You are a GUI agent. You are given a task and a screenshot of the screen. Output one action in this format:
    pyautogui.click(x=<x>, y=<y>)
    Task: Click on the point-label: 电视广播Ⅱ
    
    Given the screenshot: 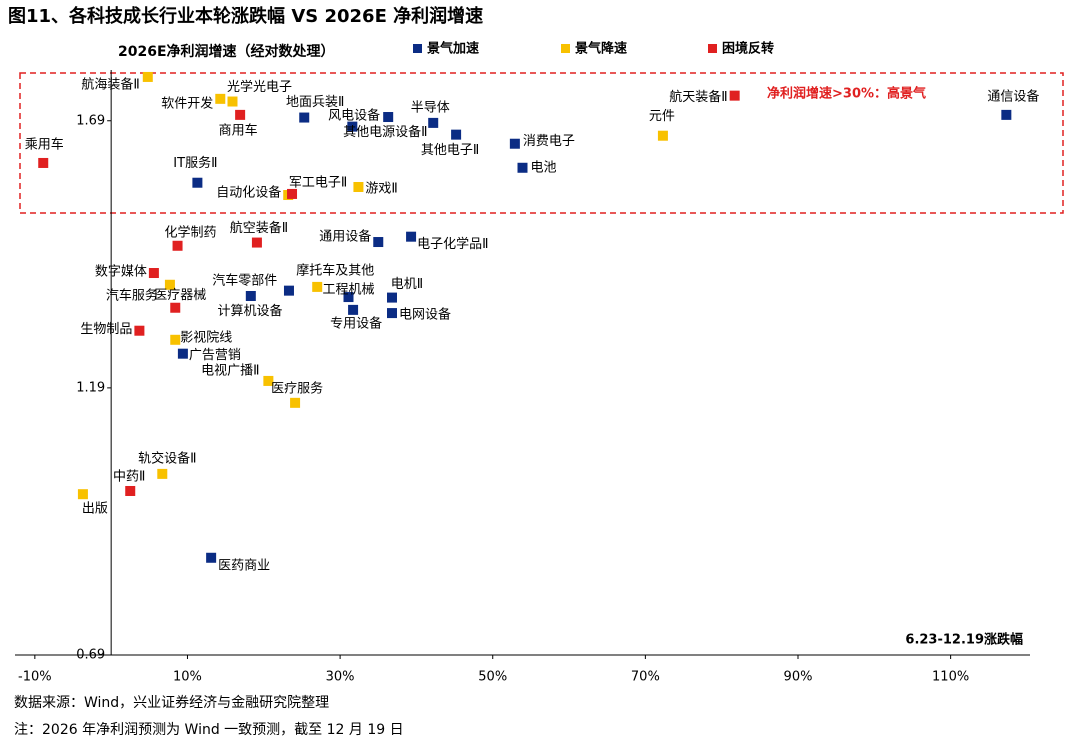 What is the action you would take?
    pyautogui.click(x=230, y=370)
    